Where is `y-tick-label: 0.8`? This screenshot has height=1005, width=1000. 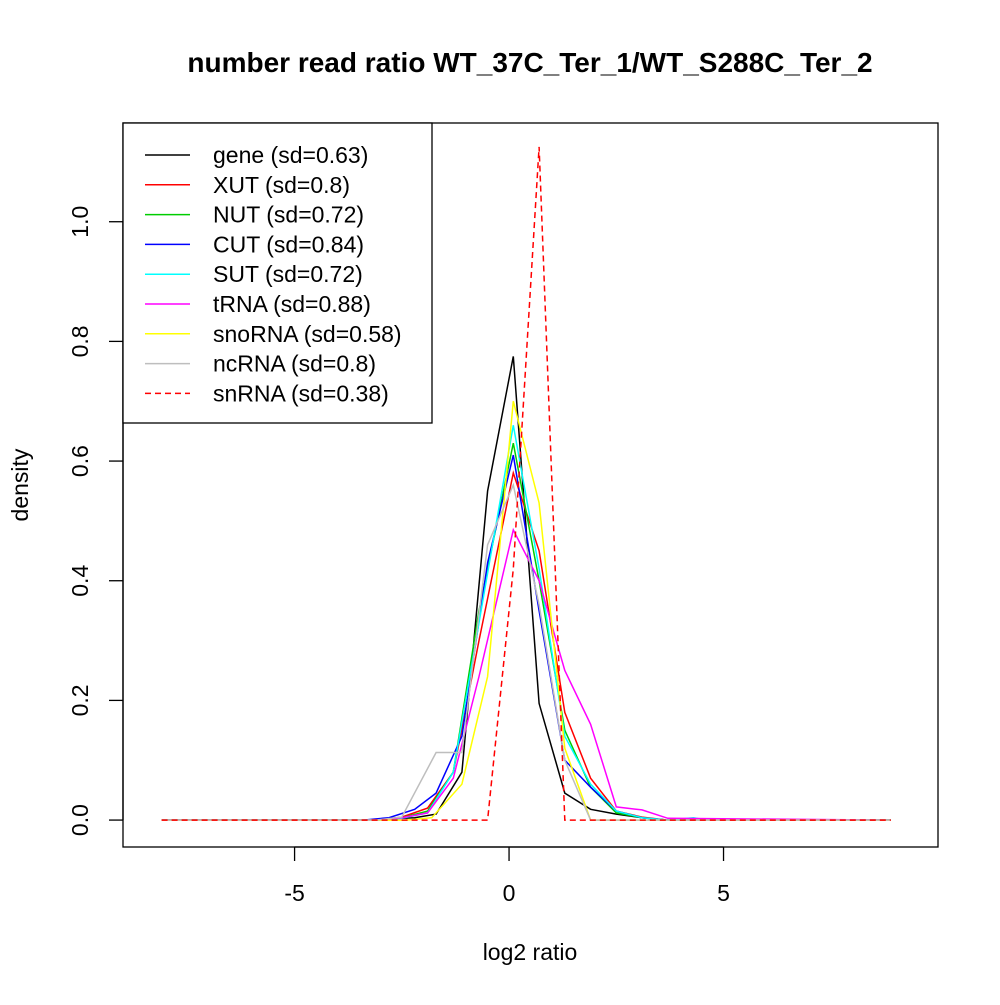 y-tick-label: 0.8 is located at coordinates (80, 341).